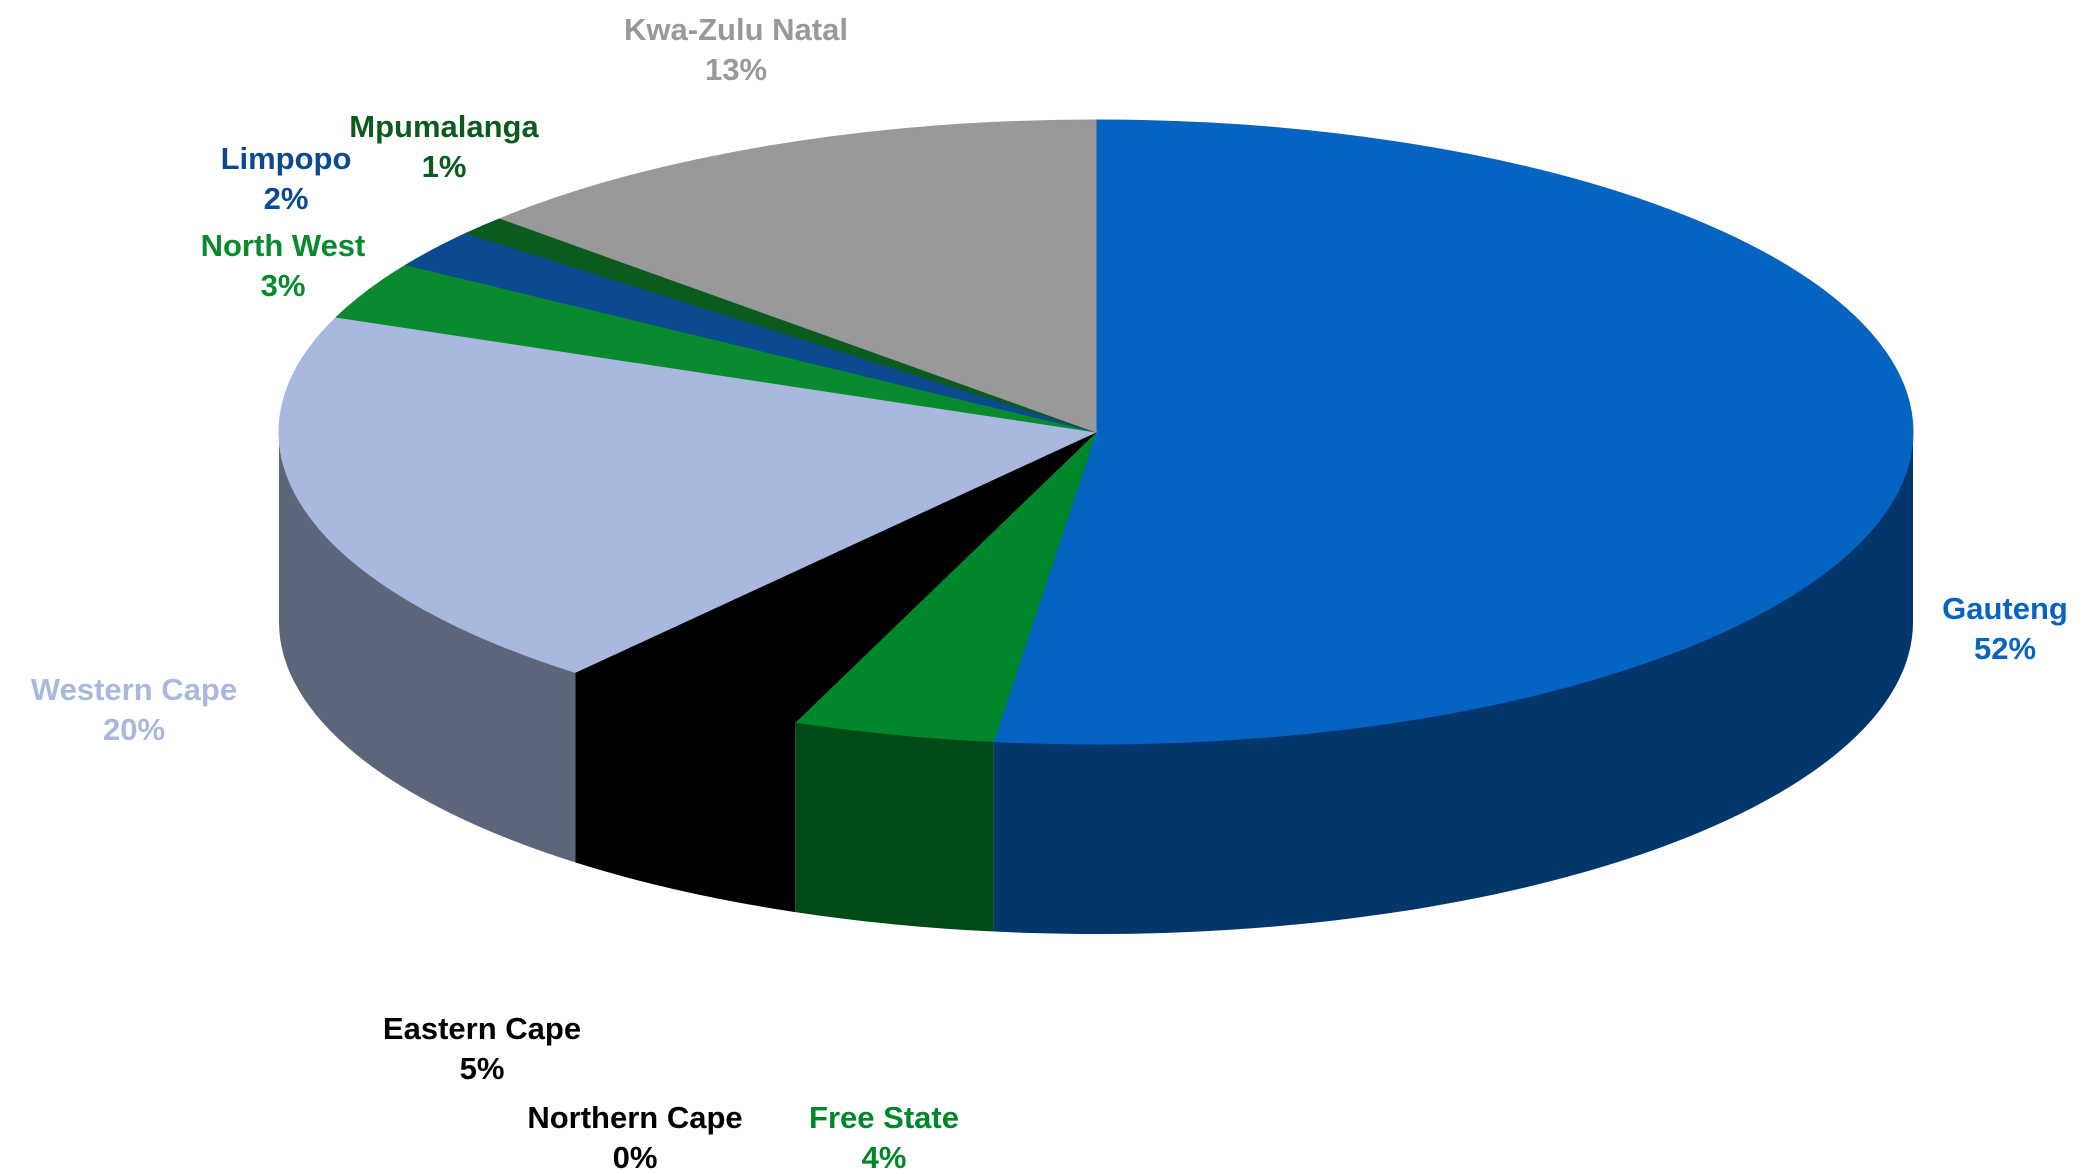 This screenshot has width=2082, height=1174. Describe the element at coordinates (134, 729) in the screenshot. I see `slice-label-value: 20%` at that location.